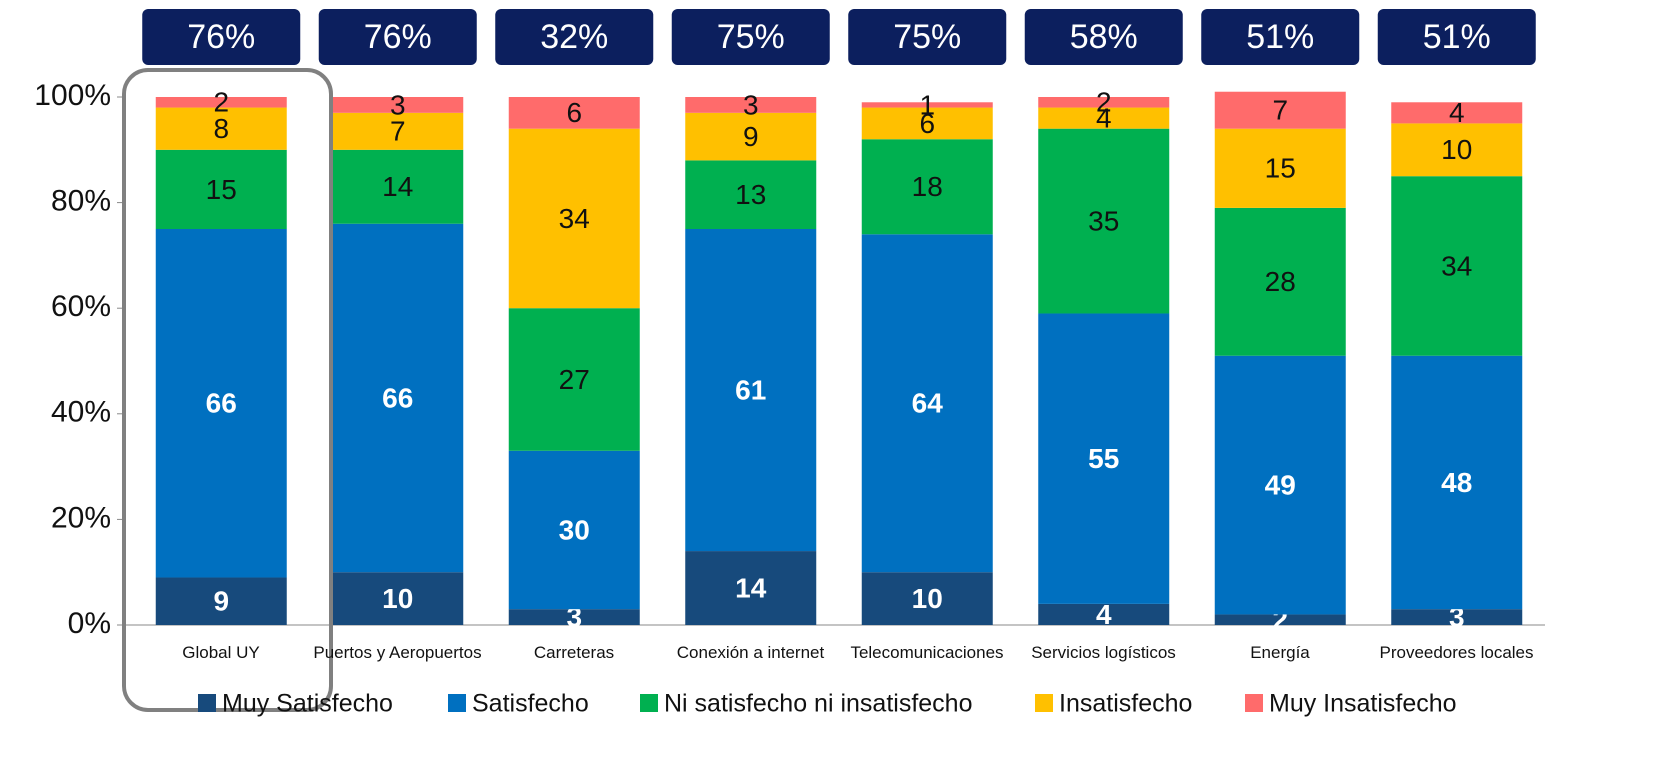  I want to click on data-label: 9, so click(751, 136).